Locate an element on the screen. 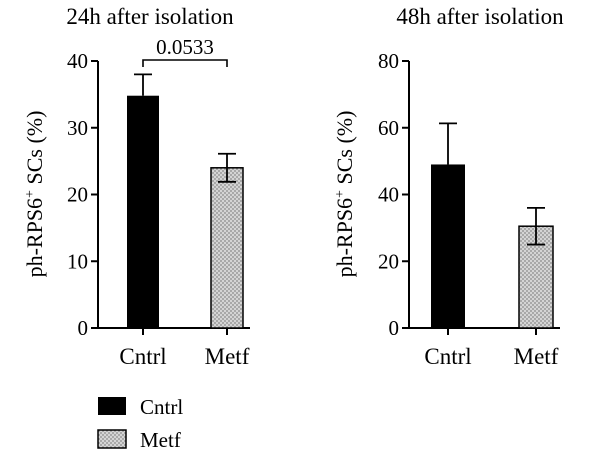 This screenshot has width=600, height=459. bar-metf is located at coordinates (227, 248).